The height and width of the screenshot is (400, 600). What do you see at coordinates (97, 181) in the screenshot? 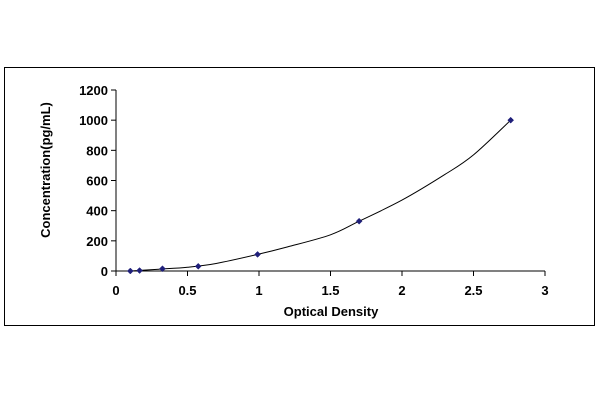
I see `y-tick-label: 600` at bounding box center [97, 181].